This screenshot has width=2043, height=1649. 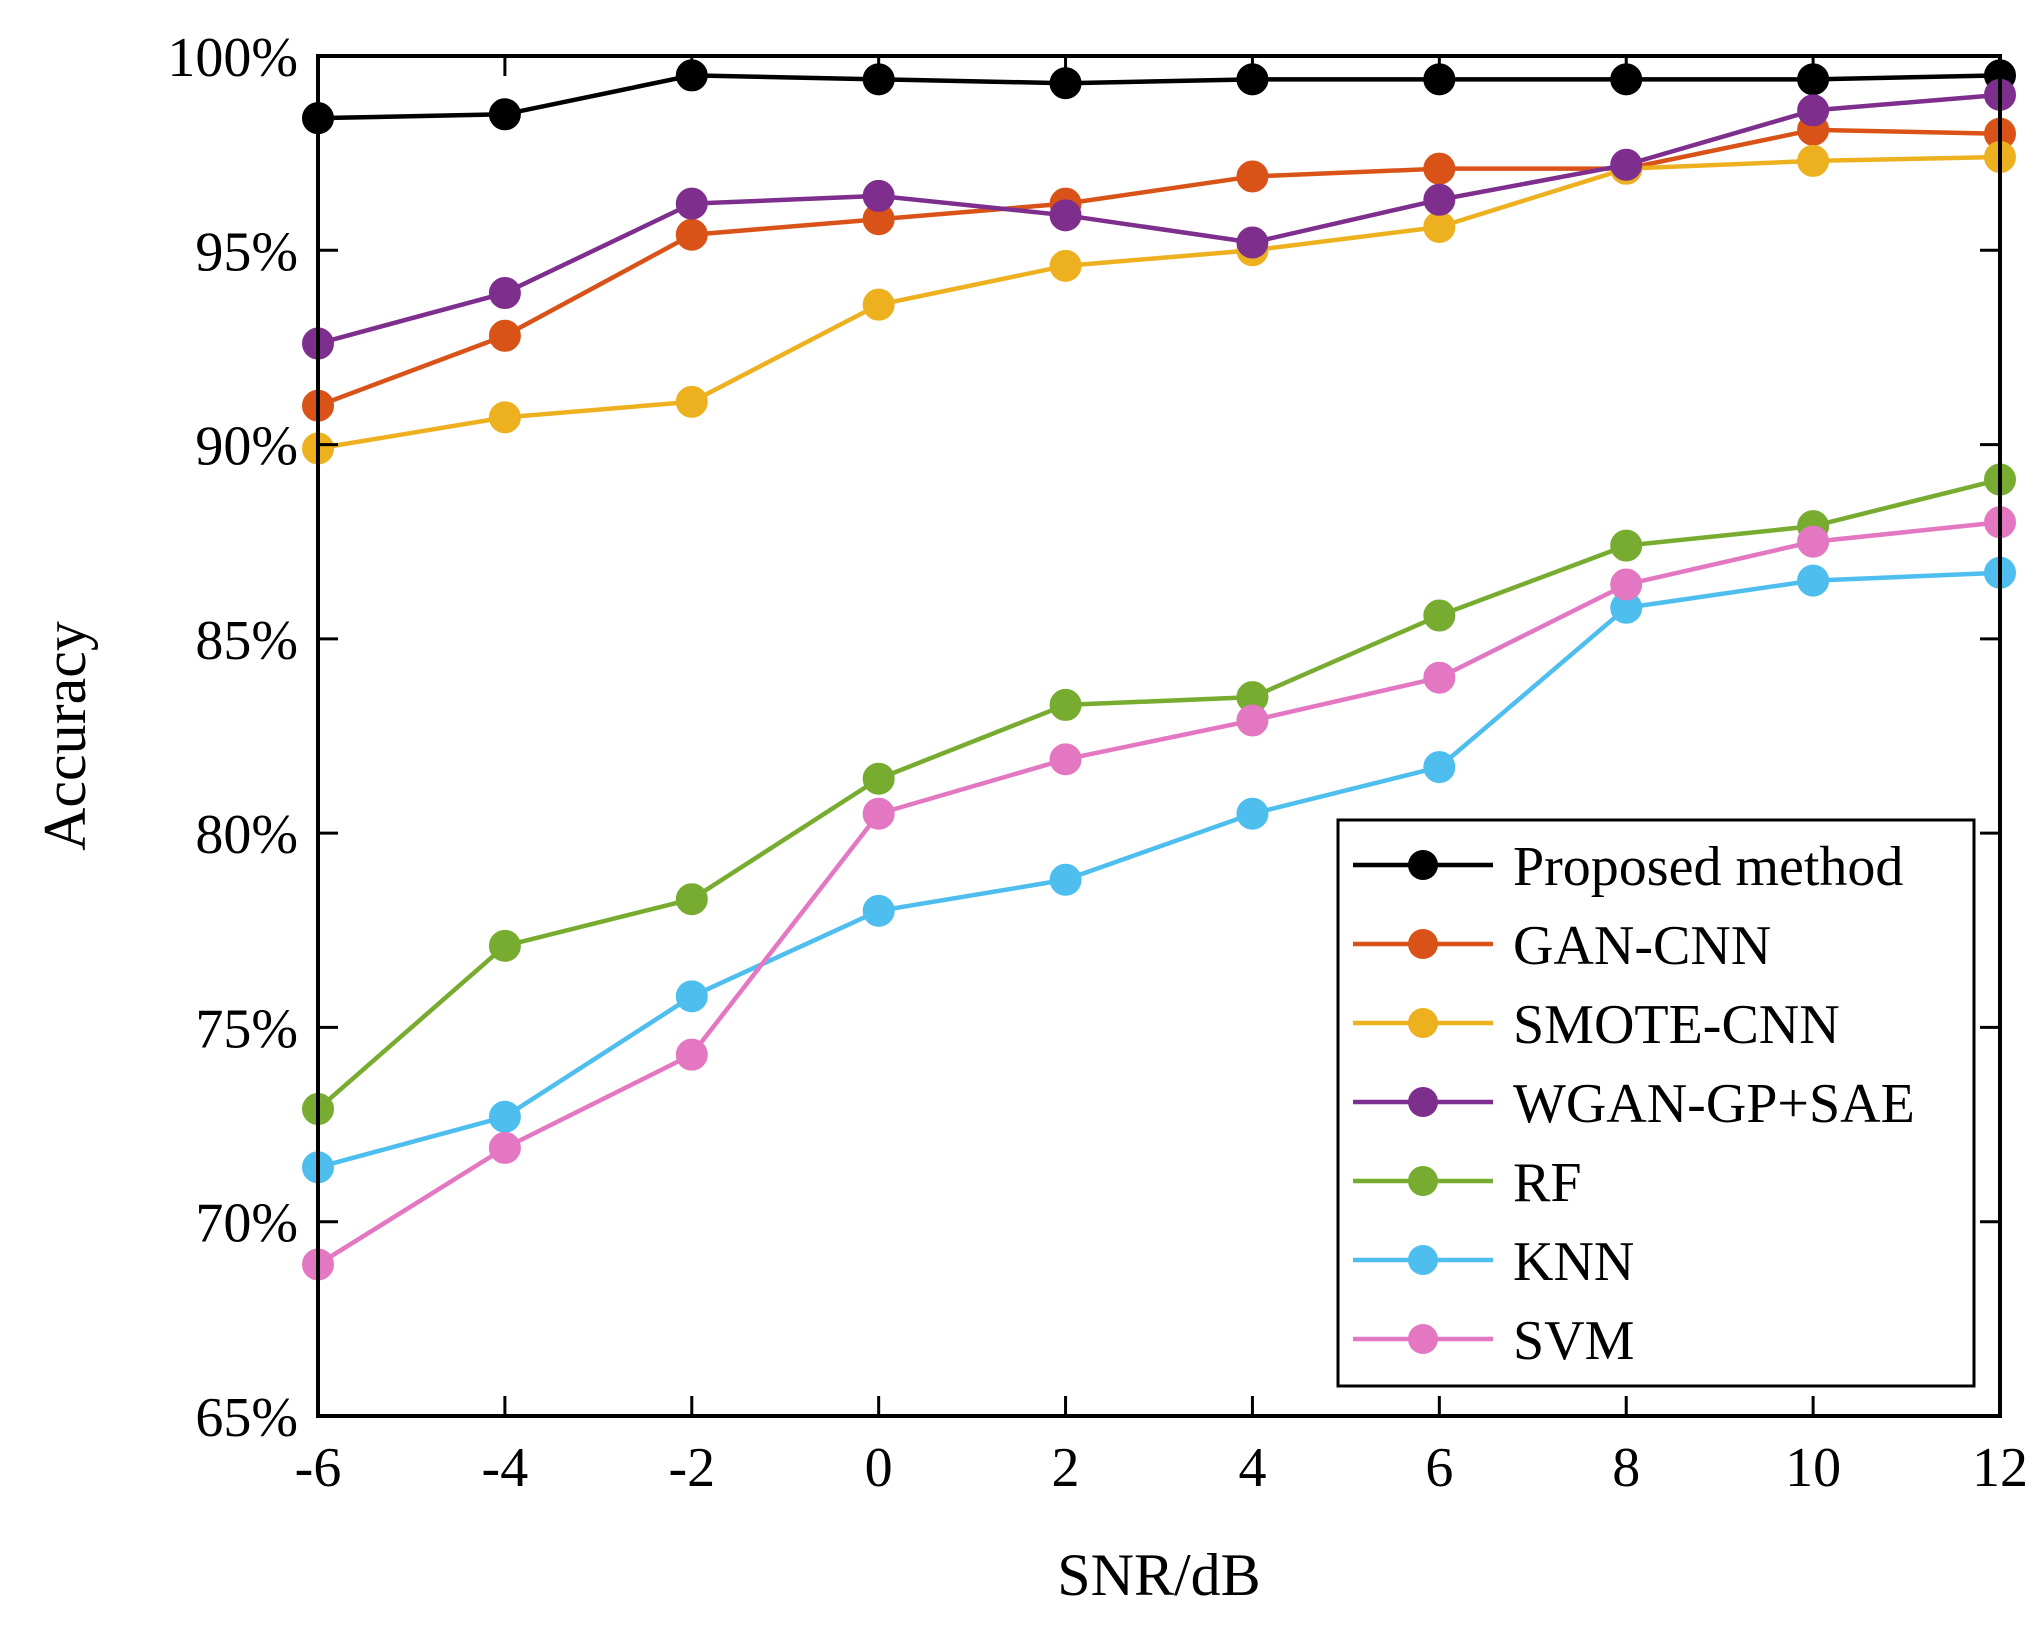 I want to click on y-tick-label: 100%, so click(x=232, y=58).